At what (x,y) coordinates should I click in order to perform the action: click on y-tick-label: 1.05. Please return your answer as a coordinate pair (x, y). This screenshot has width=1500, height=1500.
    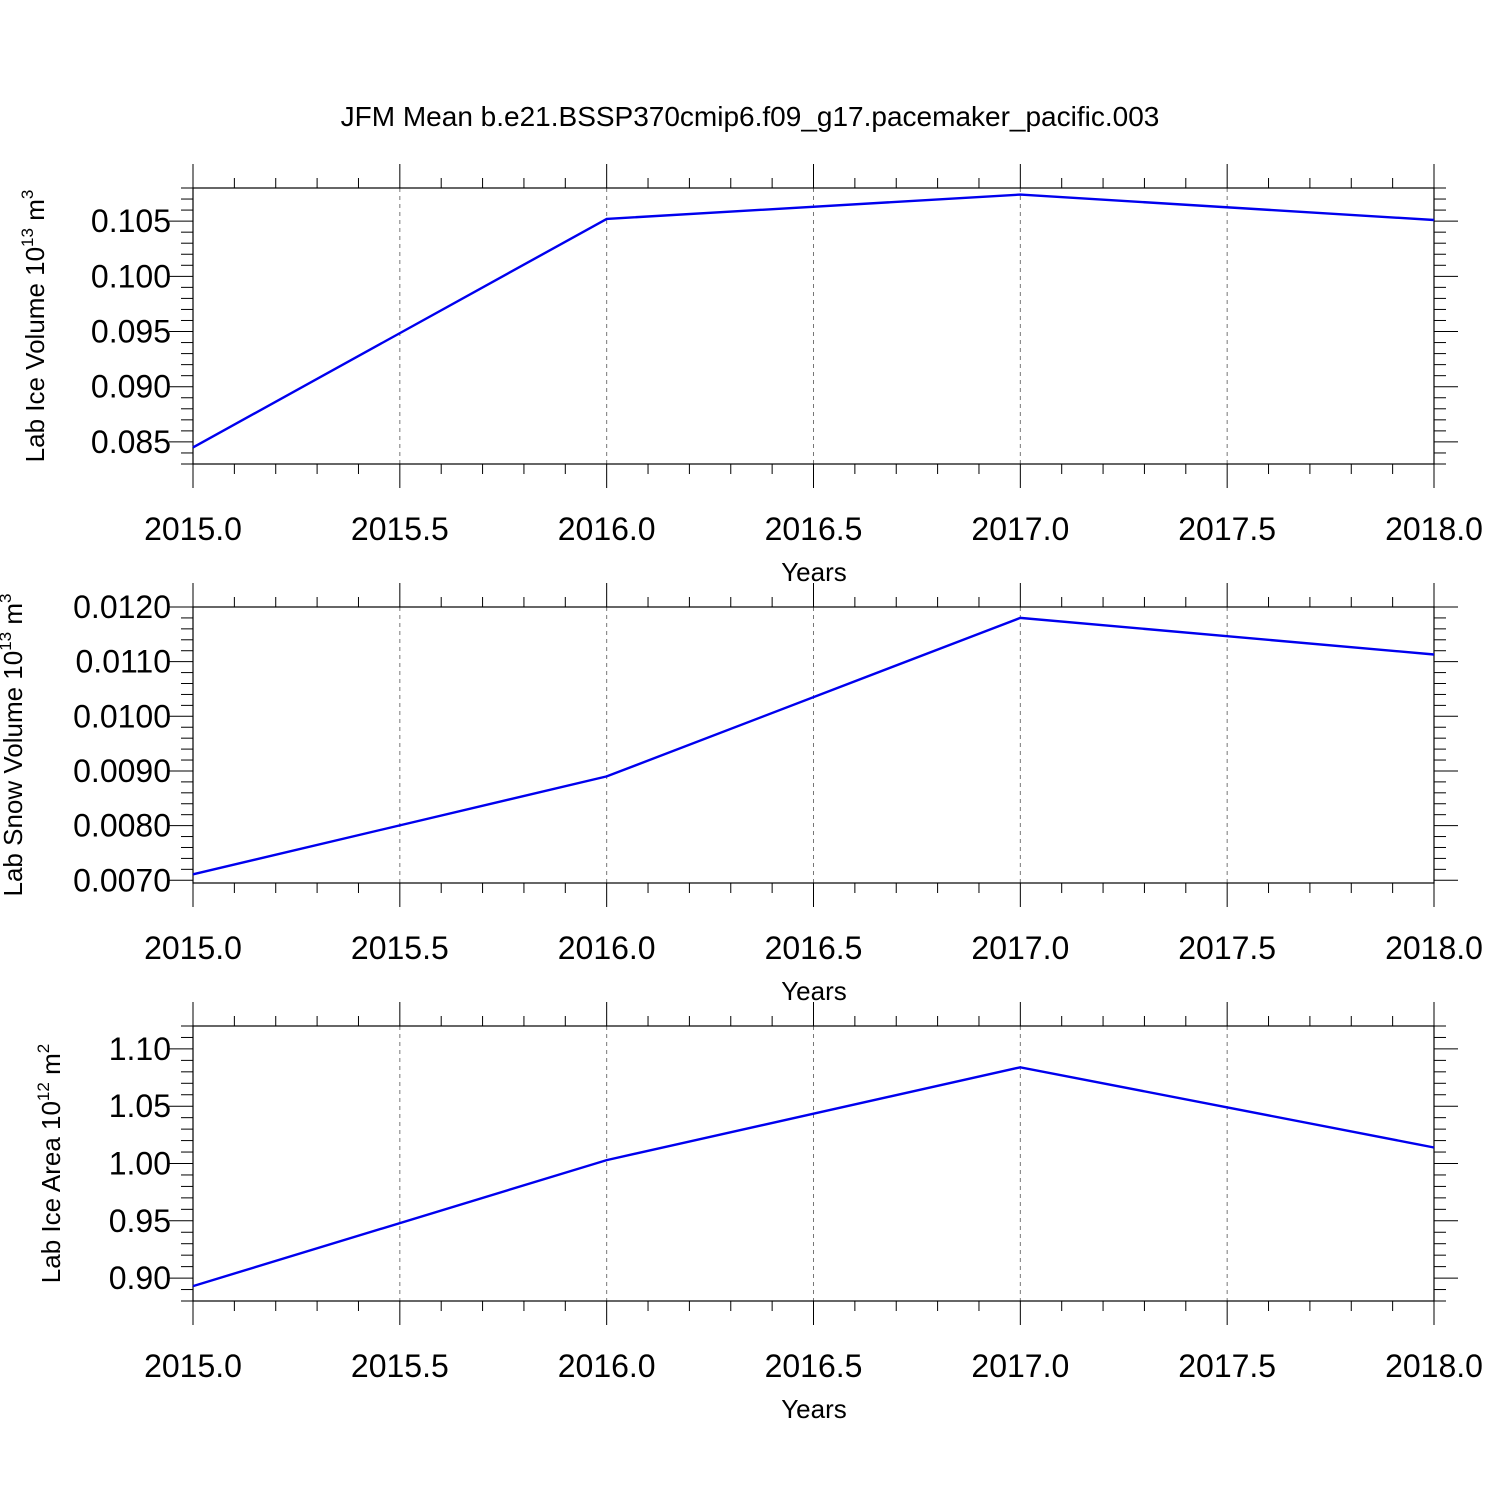
    Looking at the image, I should click on (140, 1106).